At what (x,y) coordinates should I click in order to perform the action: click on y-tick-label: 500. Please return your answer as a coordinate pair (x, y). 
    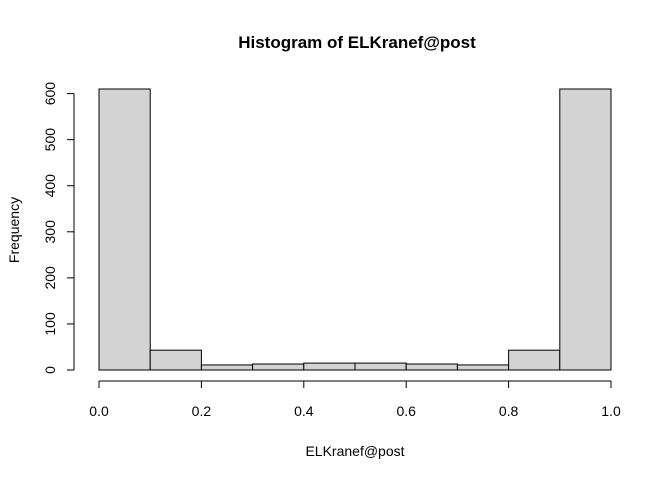
    Looking at the image, I should click on (50, 140).